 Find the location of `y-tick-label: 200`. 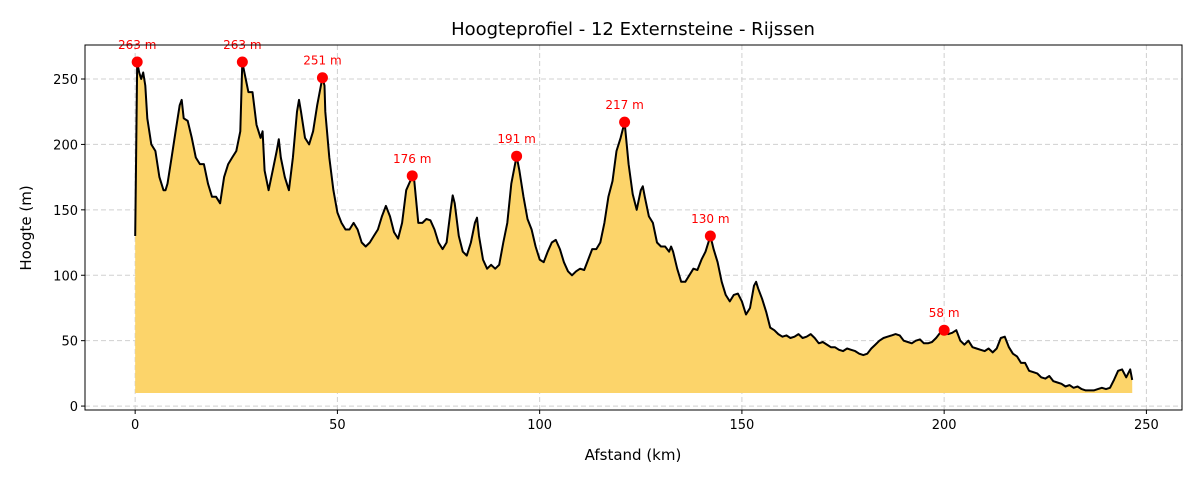

y-tick-label: 200 is located at coordinates (65, 145).